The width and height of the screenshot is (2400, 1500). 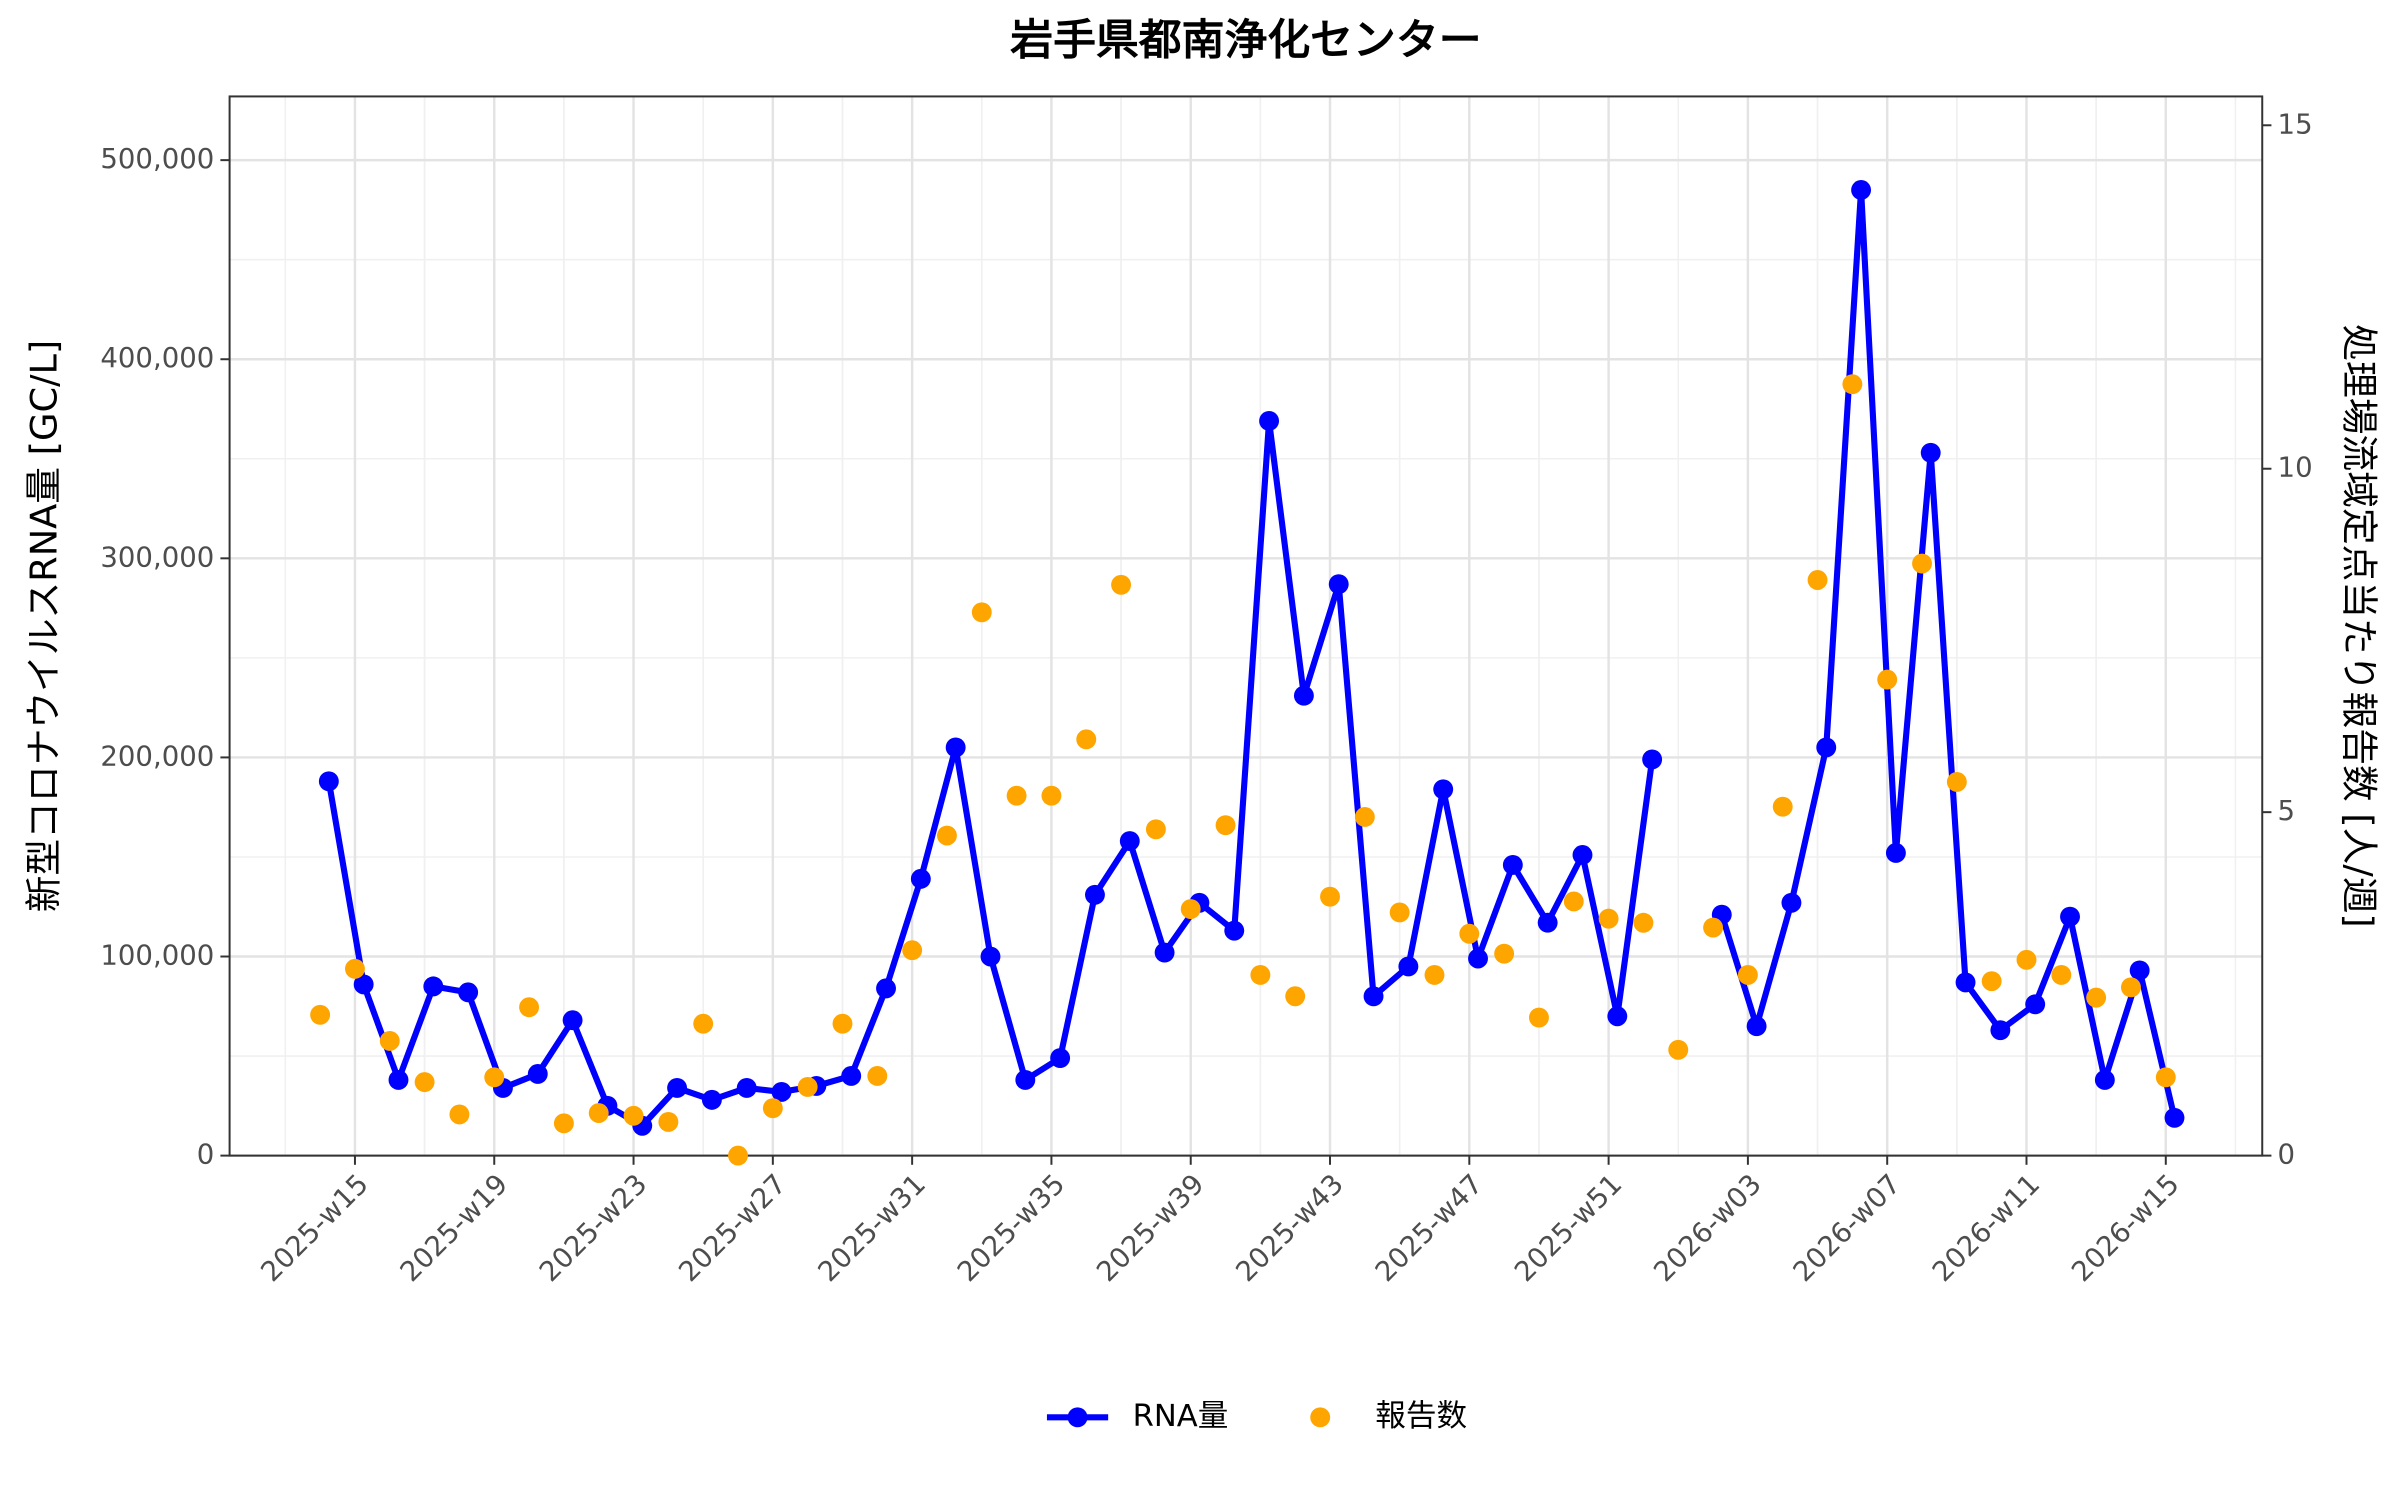 What do you see at coordinates (206, 1155) in the screenshot?
I see `y-tick-label: 0` at bounding box center [206, 1155].